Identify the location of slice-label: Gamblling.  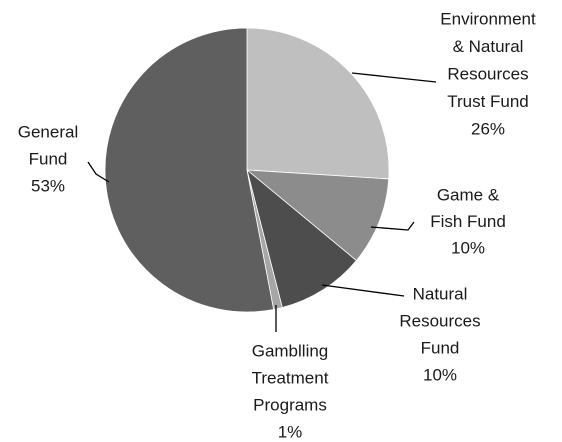
(290, 350).